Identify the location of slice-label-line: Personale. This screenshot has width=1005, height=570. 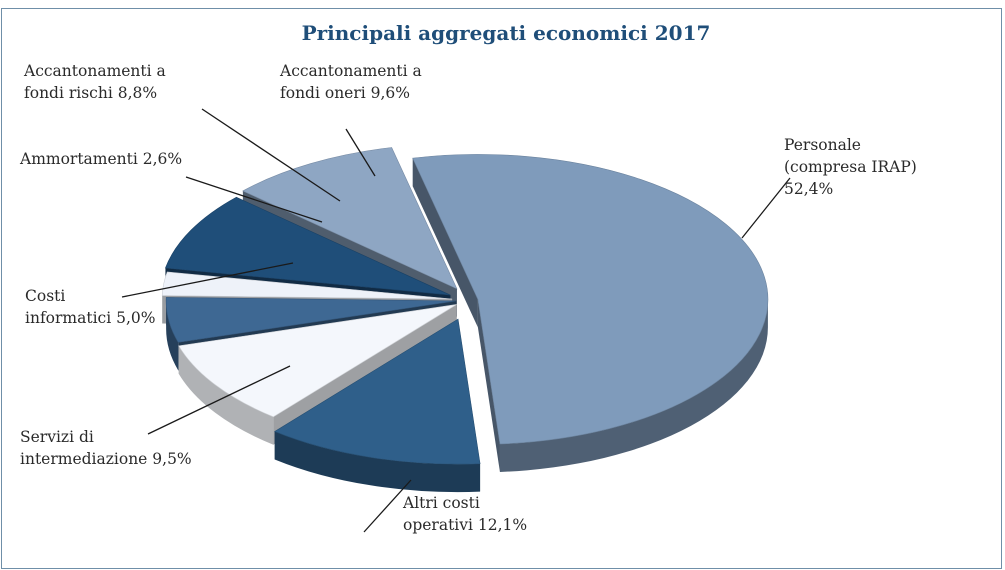
(822, 145).